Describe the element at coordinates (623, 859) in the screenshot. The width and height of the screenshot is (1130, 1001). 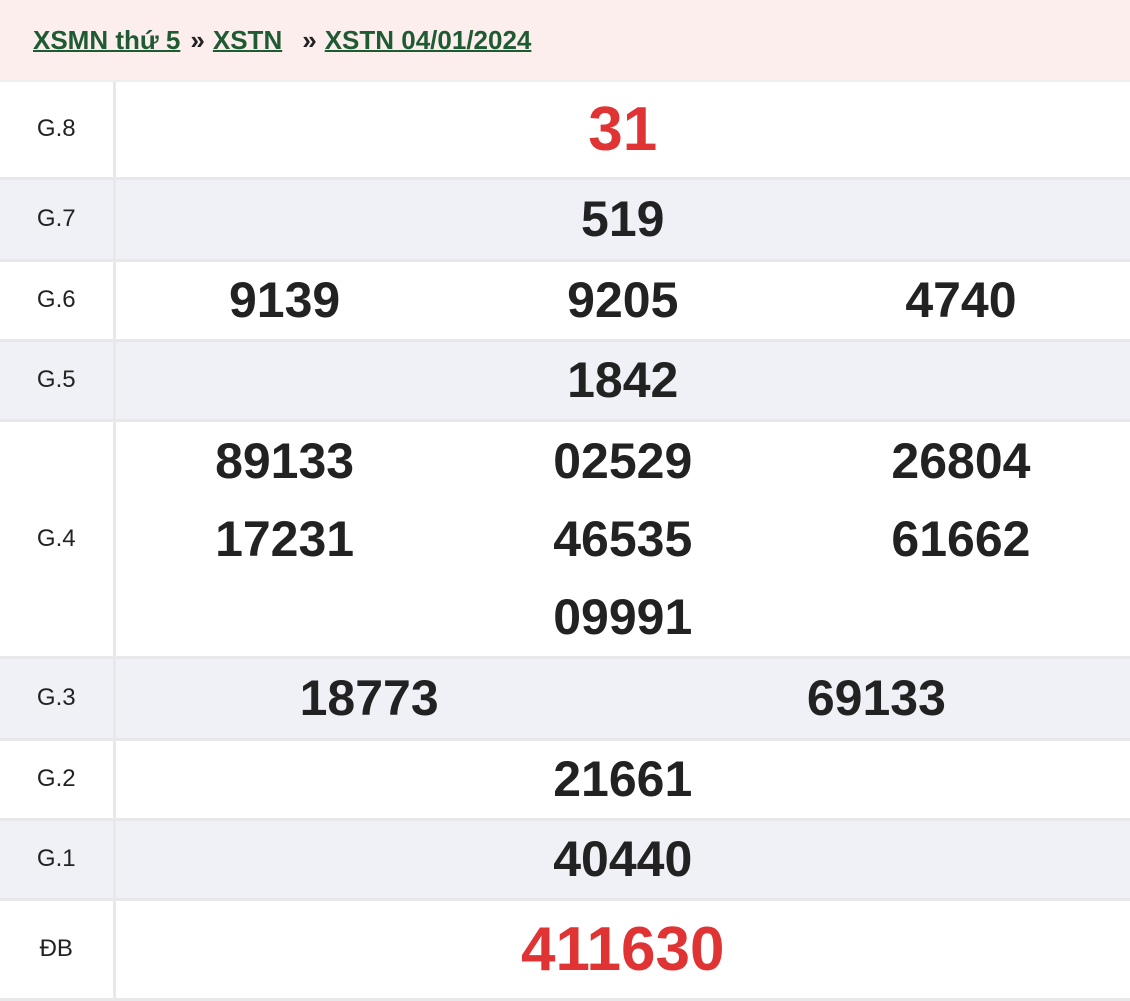
I see `prize-number: 40440` at that location.